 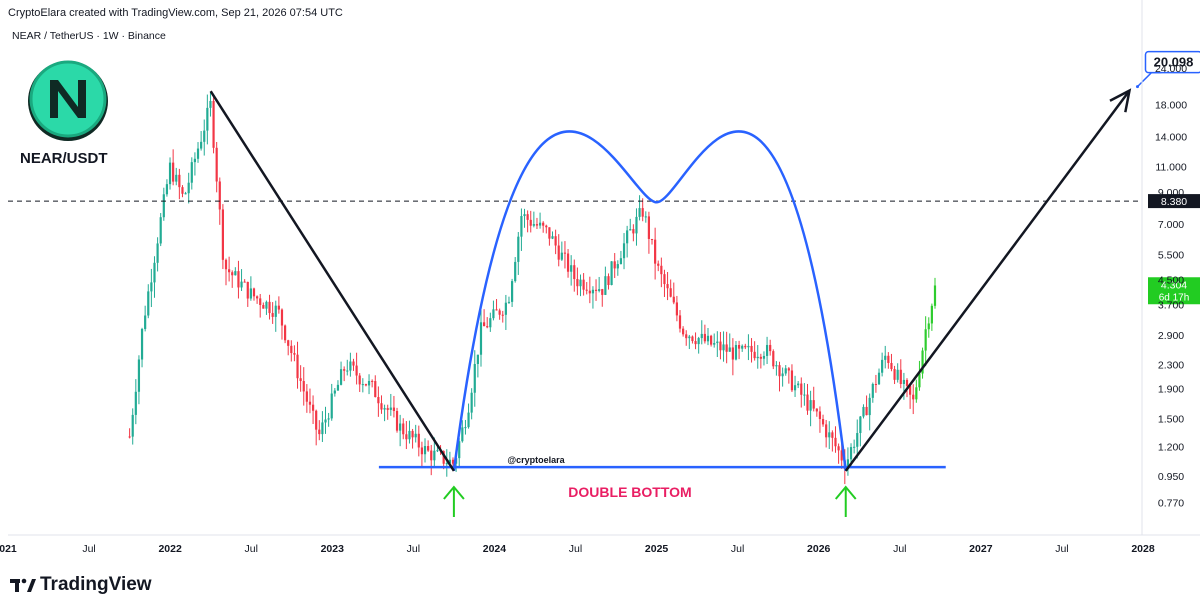 What do you see at coordinates (1171, 448) in the screenshot?
I see `y-tick-label: 1.200` at bounding box center [1171, 448].